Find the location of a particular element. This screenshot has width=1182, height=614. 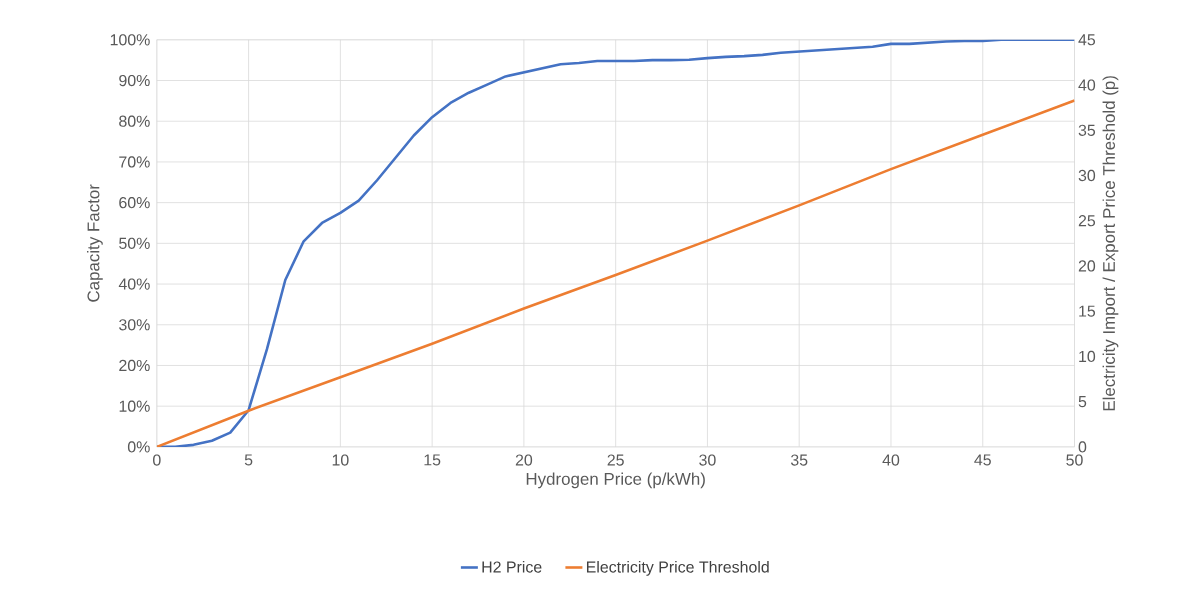

x-tick-label: 15 is located at coordinates (432, 460).